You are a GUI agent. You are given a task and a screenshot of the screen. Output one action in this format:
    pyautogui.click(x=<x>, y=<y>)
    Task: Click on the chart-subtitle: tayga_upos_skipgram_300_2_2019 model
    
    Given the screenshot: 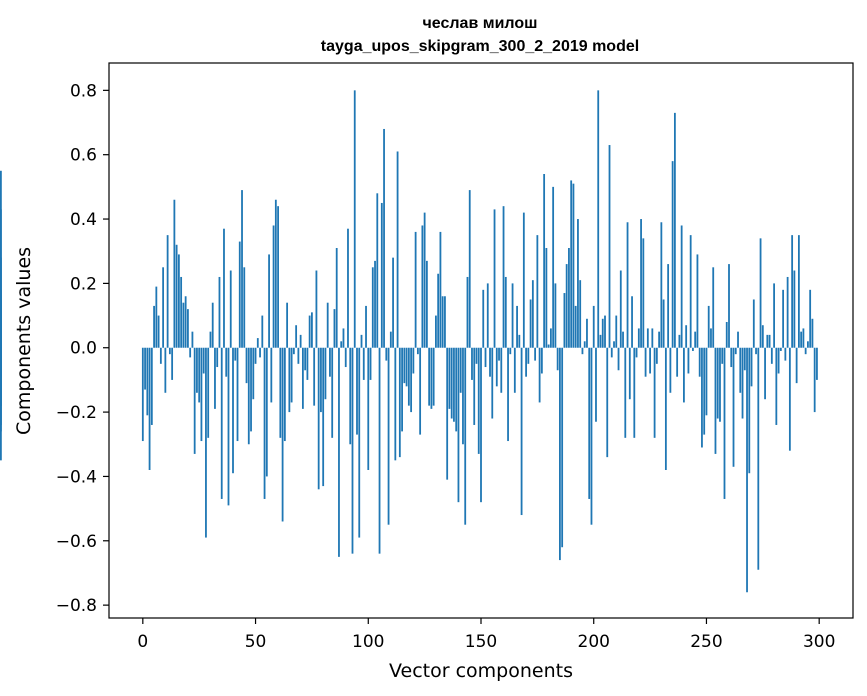 What is the action you would take?
    pyautogui.click(x=480, y=46)
    